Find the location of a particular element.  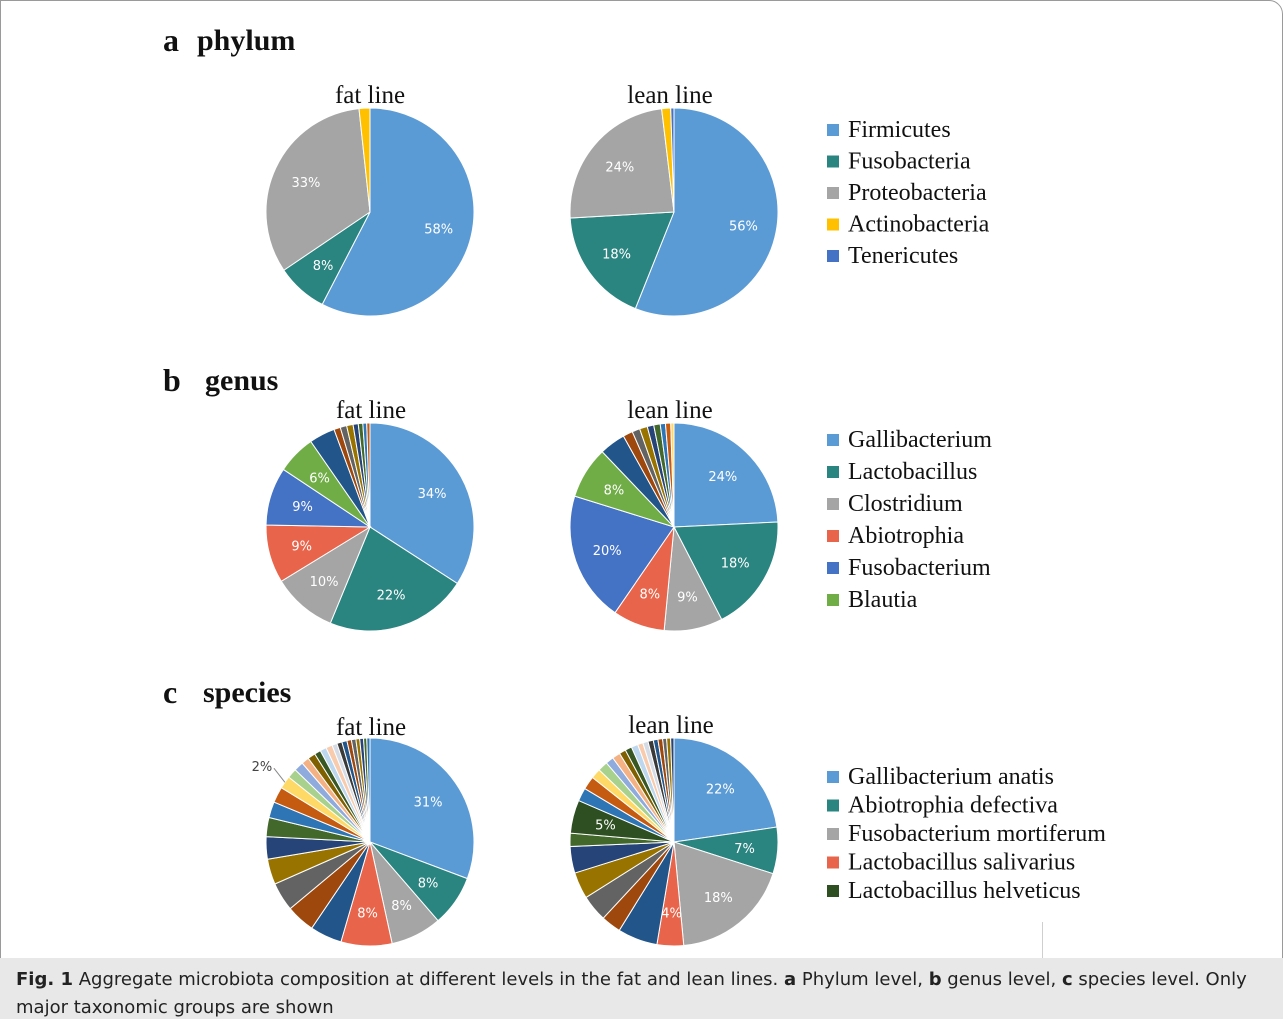

pie-data-label: 58% is located at coordinates (438, 230).